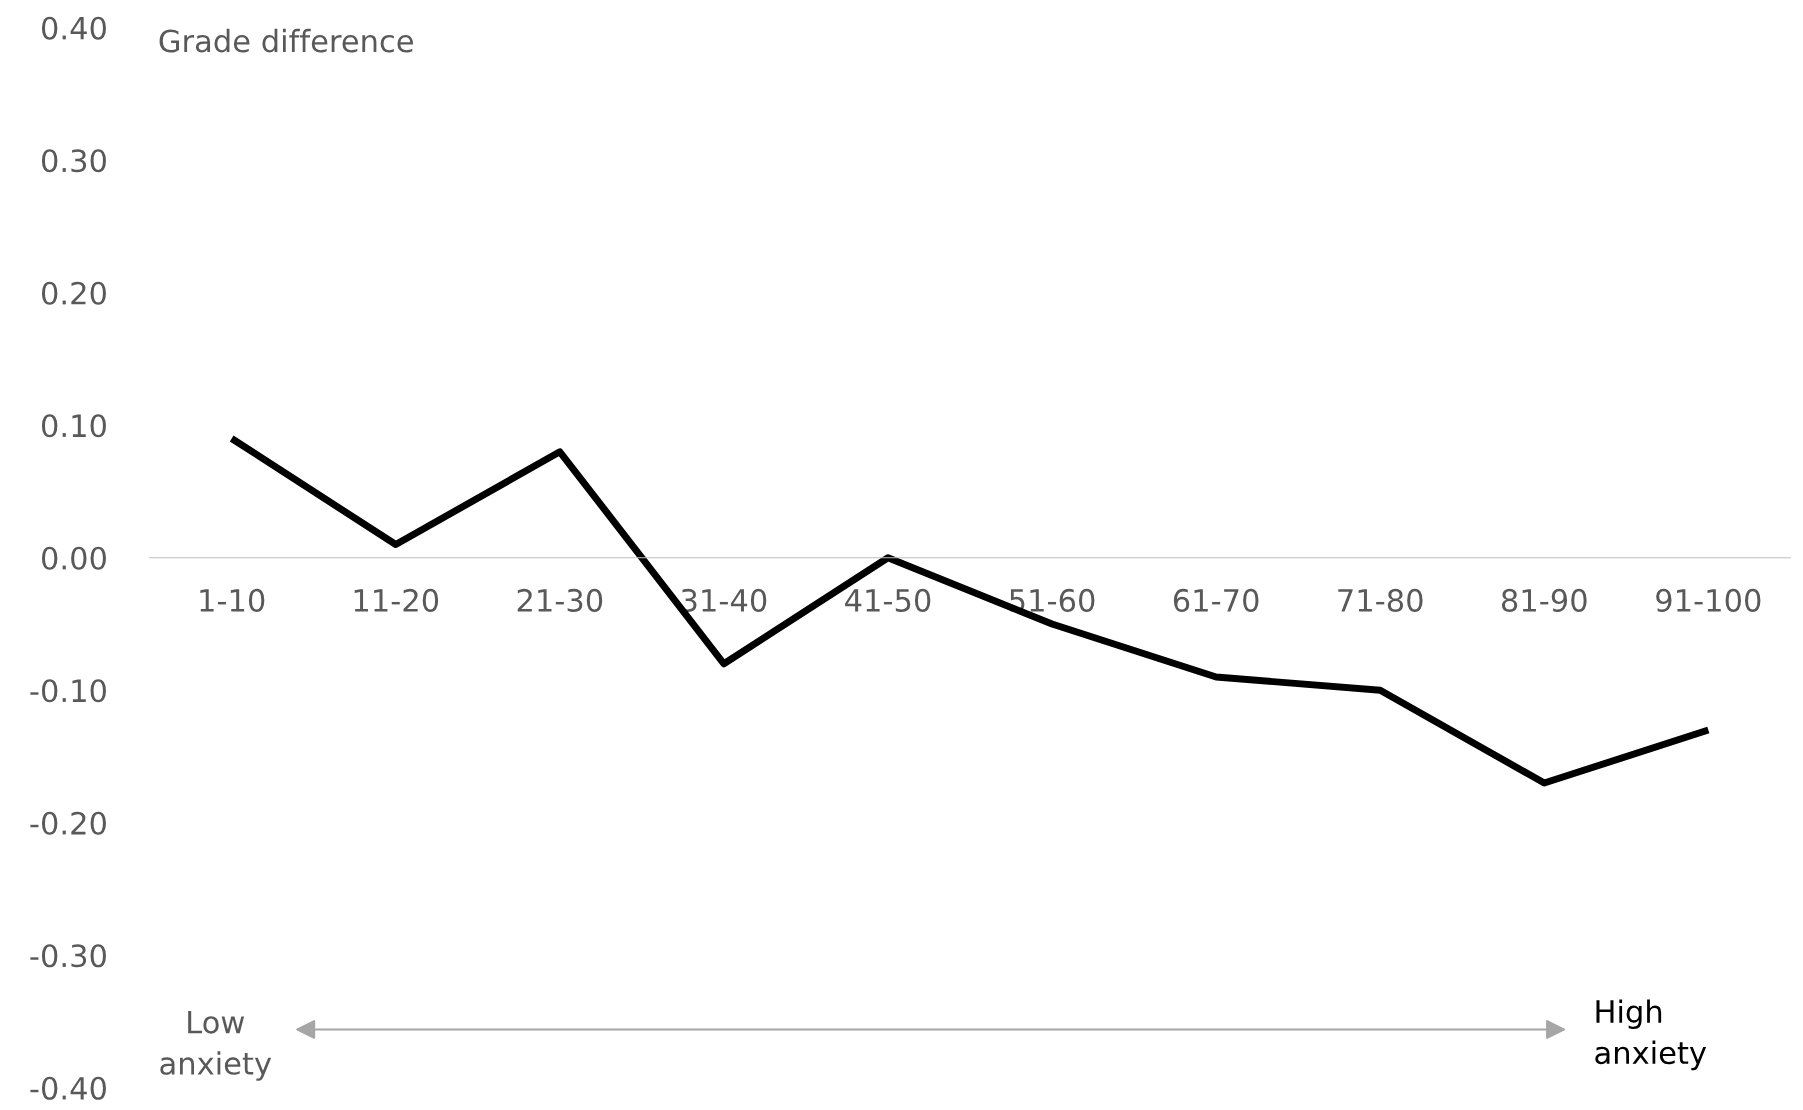 The image size is (1803, 1110). I want to click on y-axis-title: Grade difference, so click(286, 40).